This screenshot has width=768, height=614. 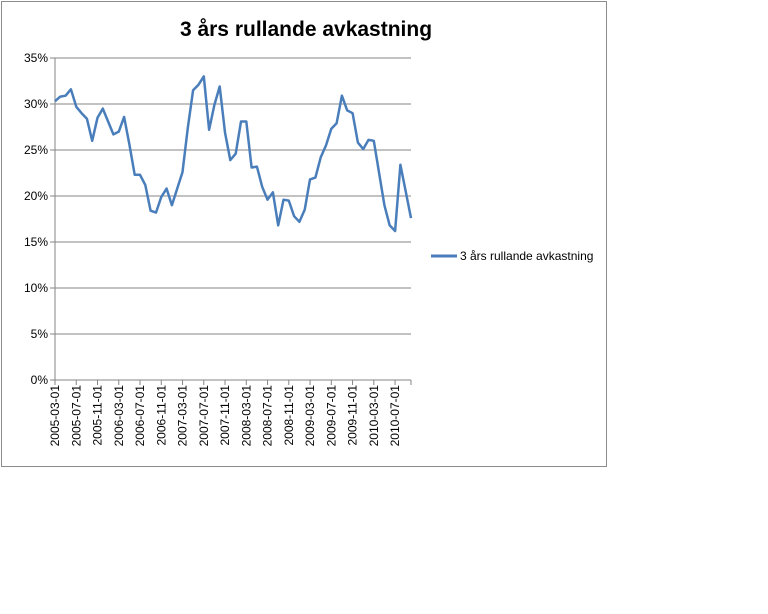 What do you see at coordinates (353, 415) in the screenshot?
I see `x-tick-label: 2009-11-01` at bounding box center [353, 415].